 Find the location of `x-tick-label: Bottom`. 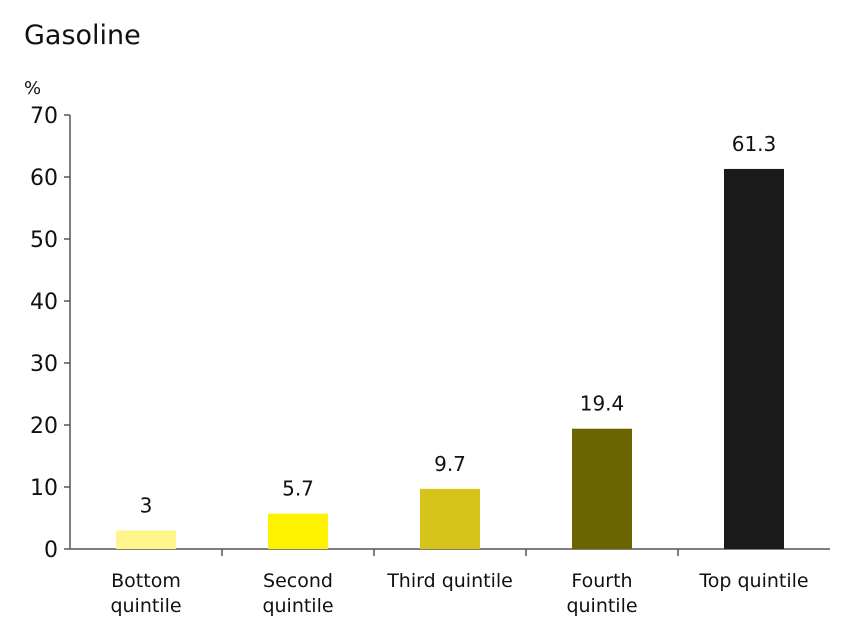

x-tick-label: Bottom is located at coordinates (146, 581).